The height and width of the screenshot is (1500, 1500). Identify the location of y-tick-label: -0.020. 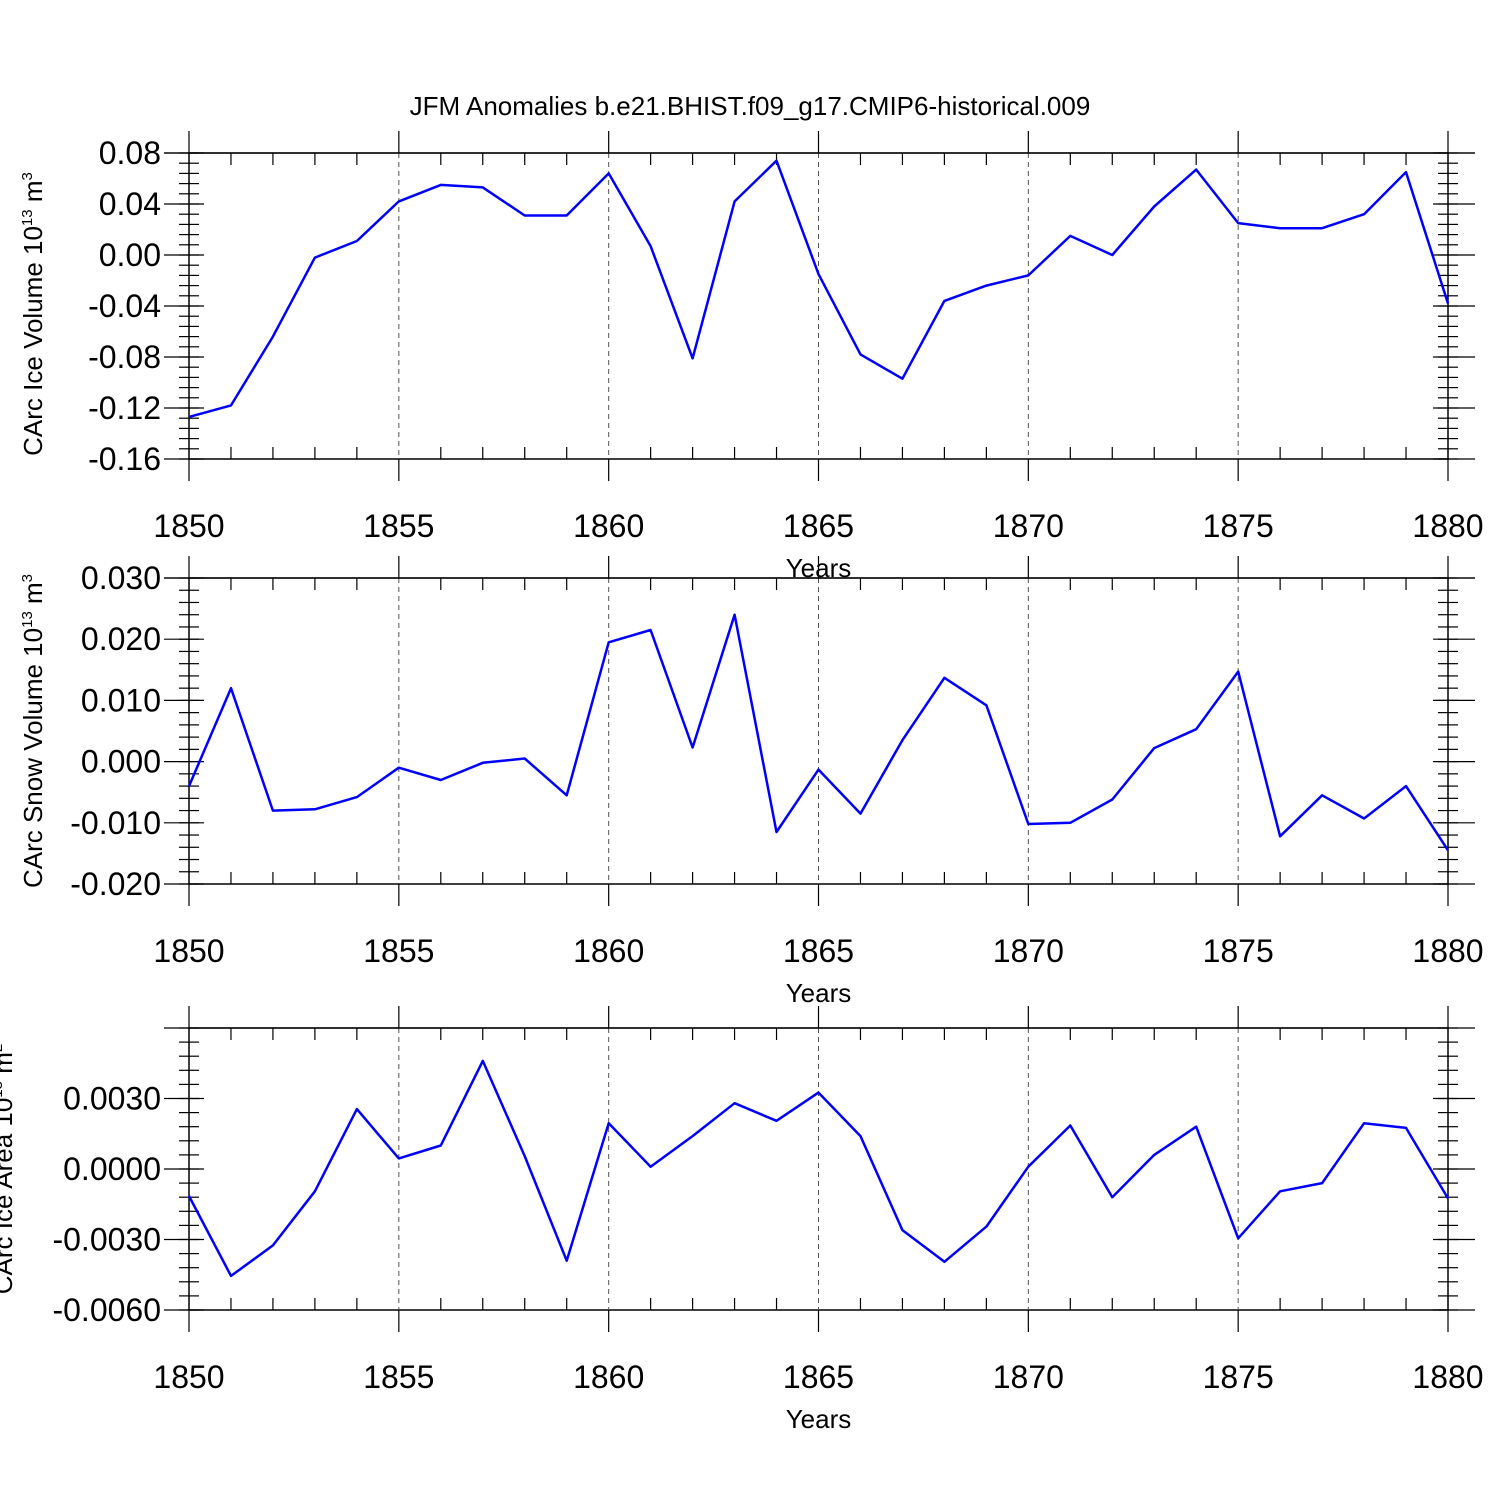
(115, 884).